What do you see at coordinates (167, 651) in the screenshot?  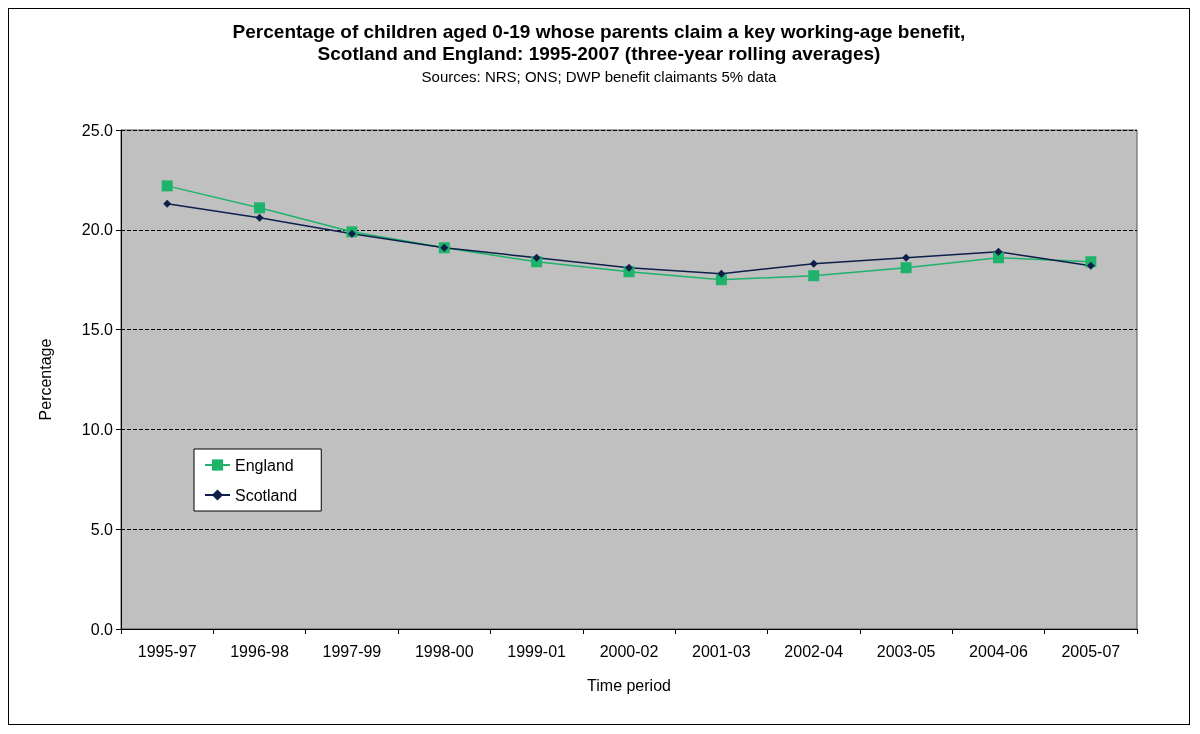 I see `x-tick-label: 1995-97` at bounding box center [167, 651].